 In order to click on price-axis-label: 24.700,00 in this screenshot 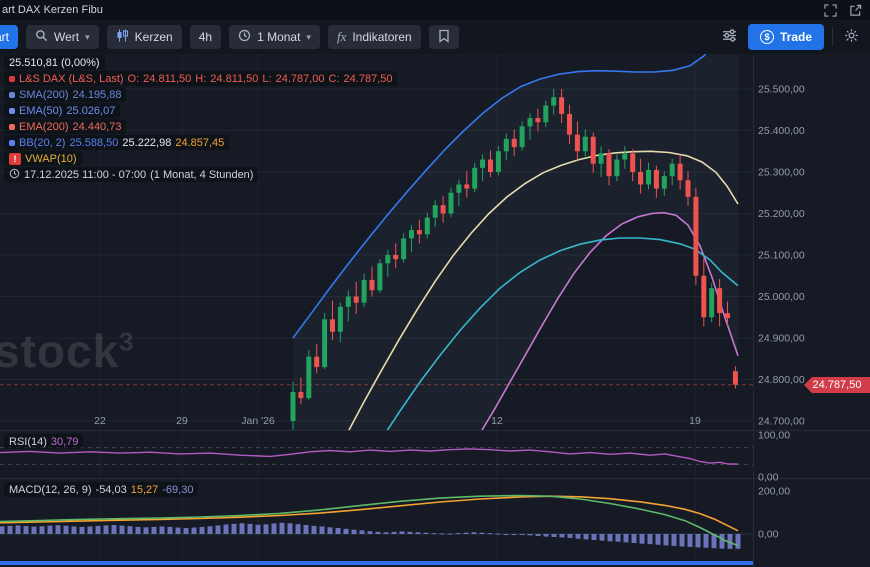, I will do `click(781, 422)`.